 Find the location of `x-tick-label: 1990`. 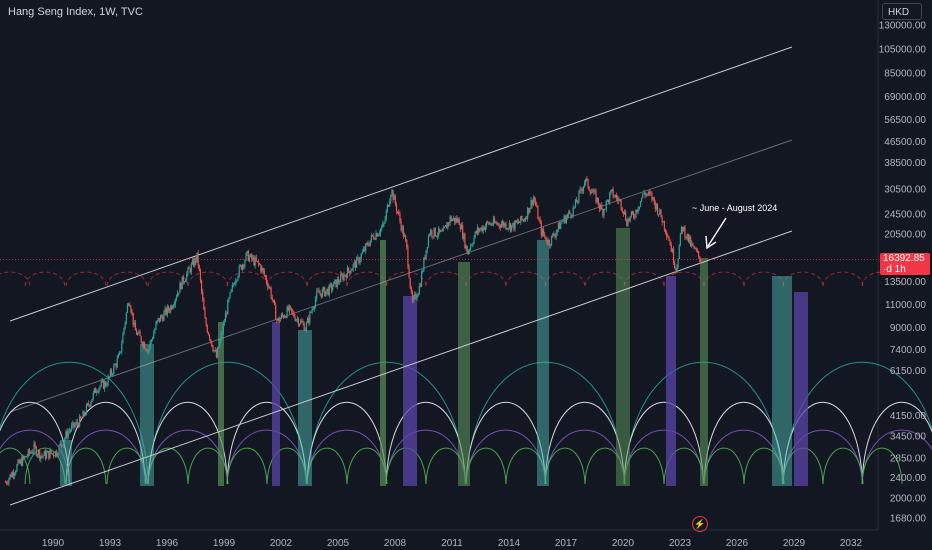

x-tick-label: 1990 is located at coordinates (53, 543).